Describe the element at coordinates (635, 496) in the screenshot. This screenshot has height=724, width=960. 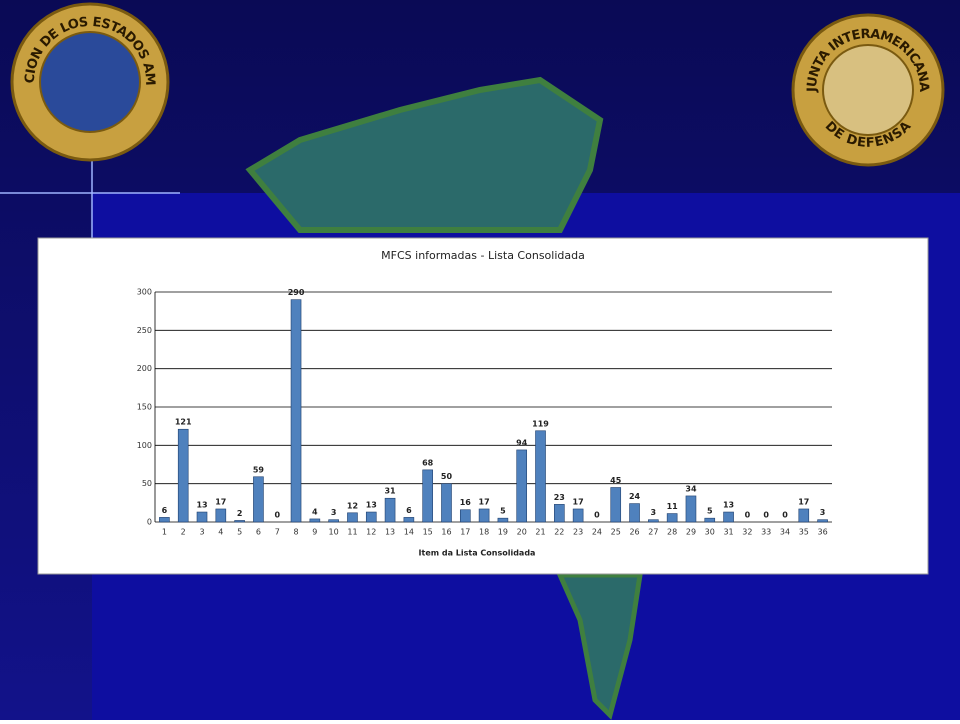
I see `data-label: 24` at that location.